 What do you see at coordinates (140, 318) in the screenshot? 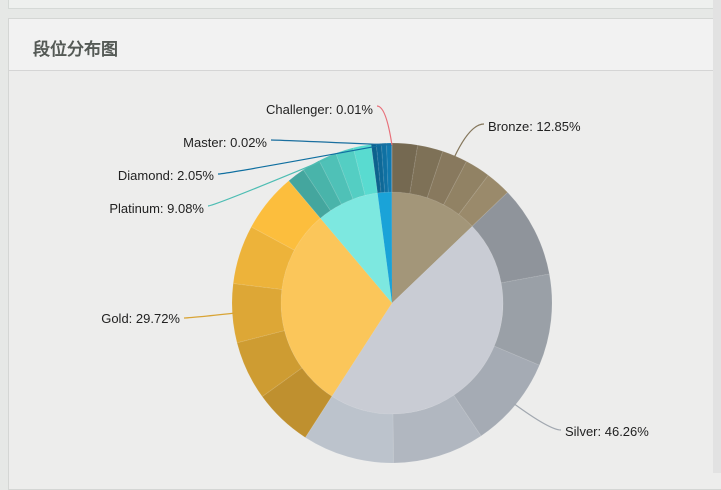
I see `label-gold: Gold: 29.72%` at bounding box center [140, 318].